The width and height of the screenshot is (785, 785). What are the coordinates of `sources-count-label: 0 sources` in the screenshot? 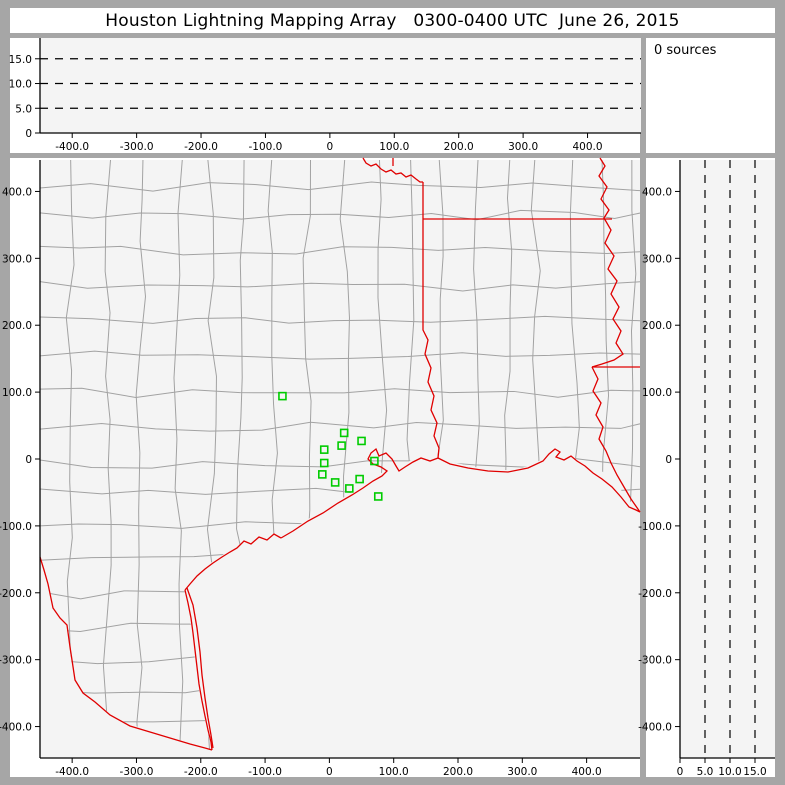 It's located at (685, 50).